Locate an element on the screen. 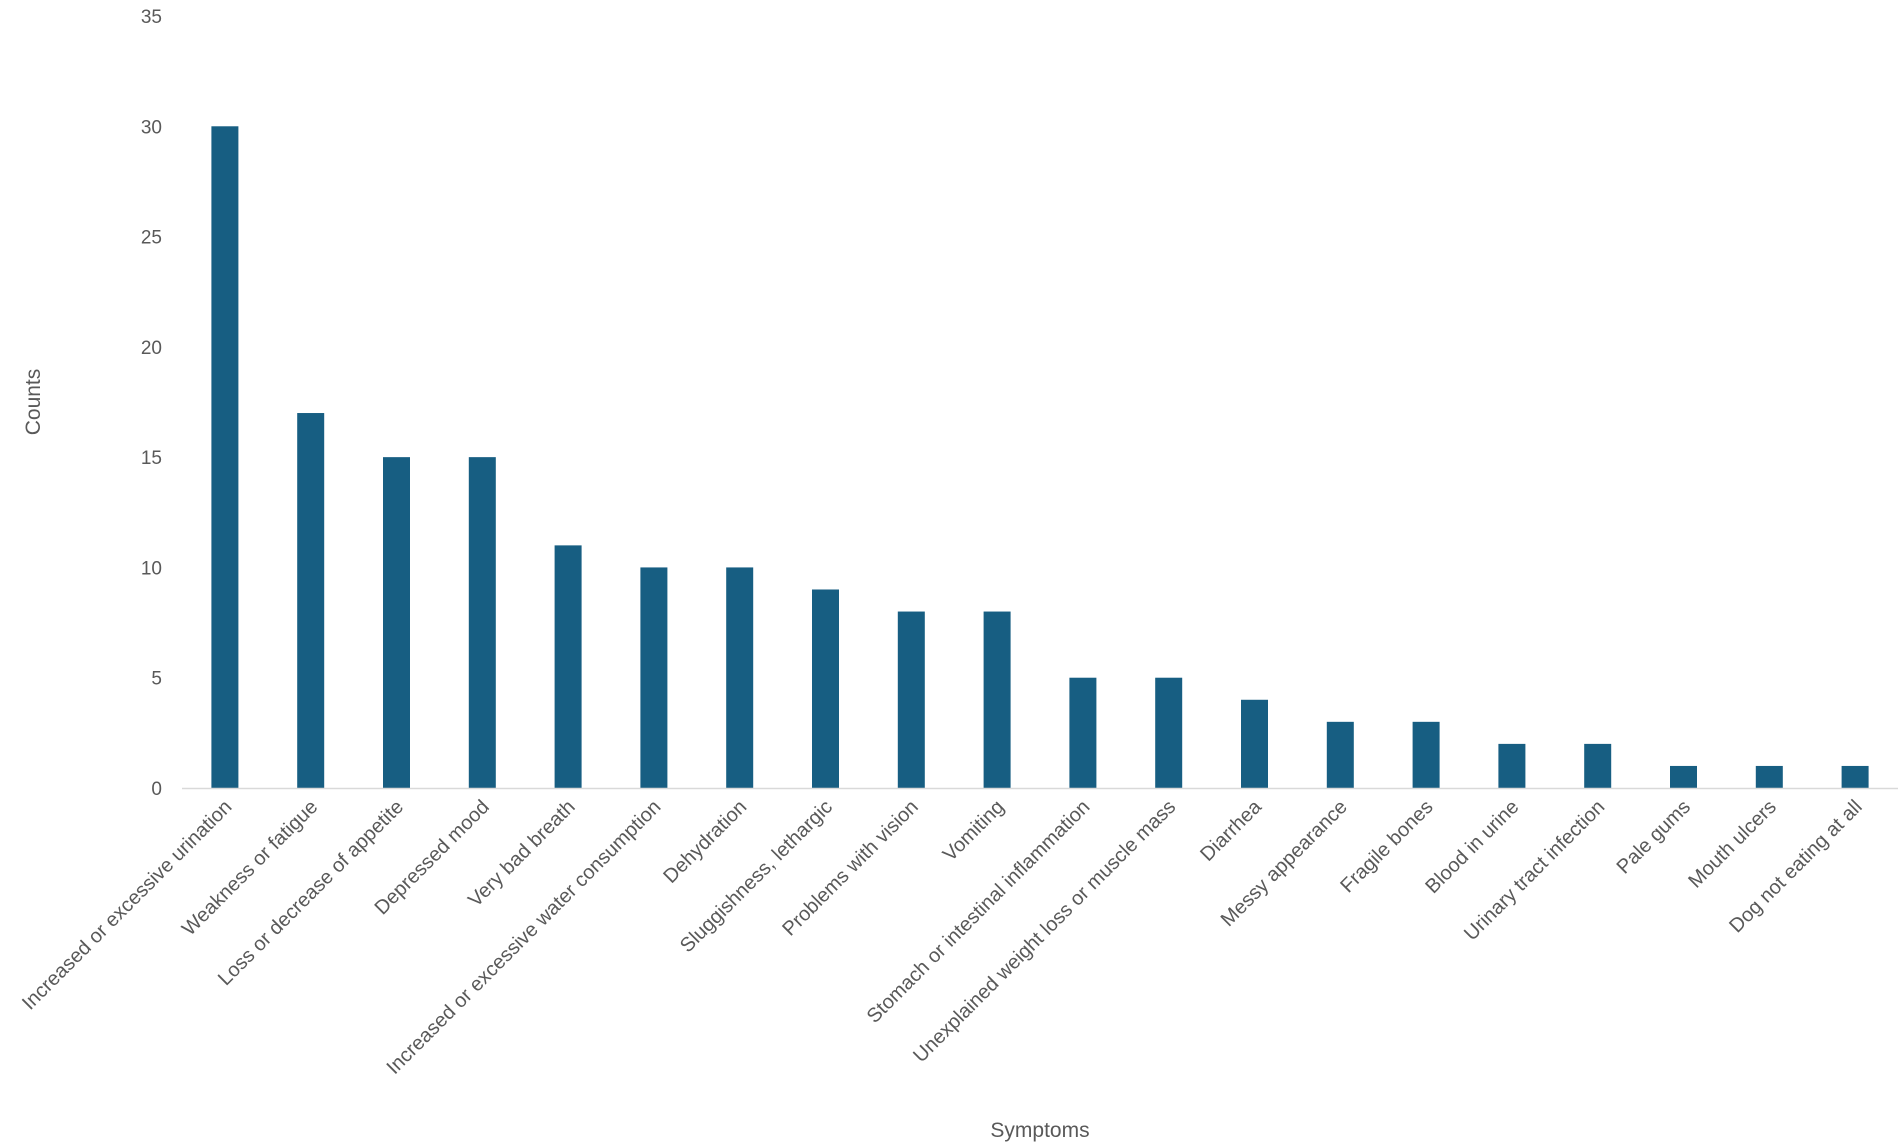  y-tick-label: 5 is located at coordinates (156, 679).